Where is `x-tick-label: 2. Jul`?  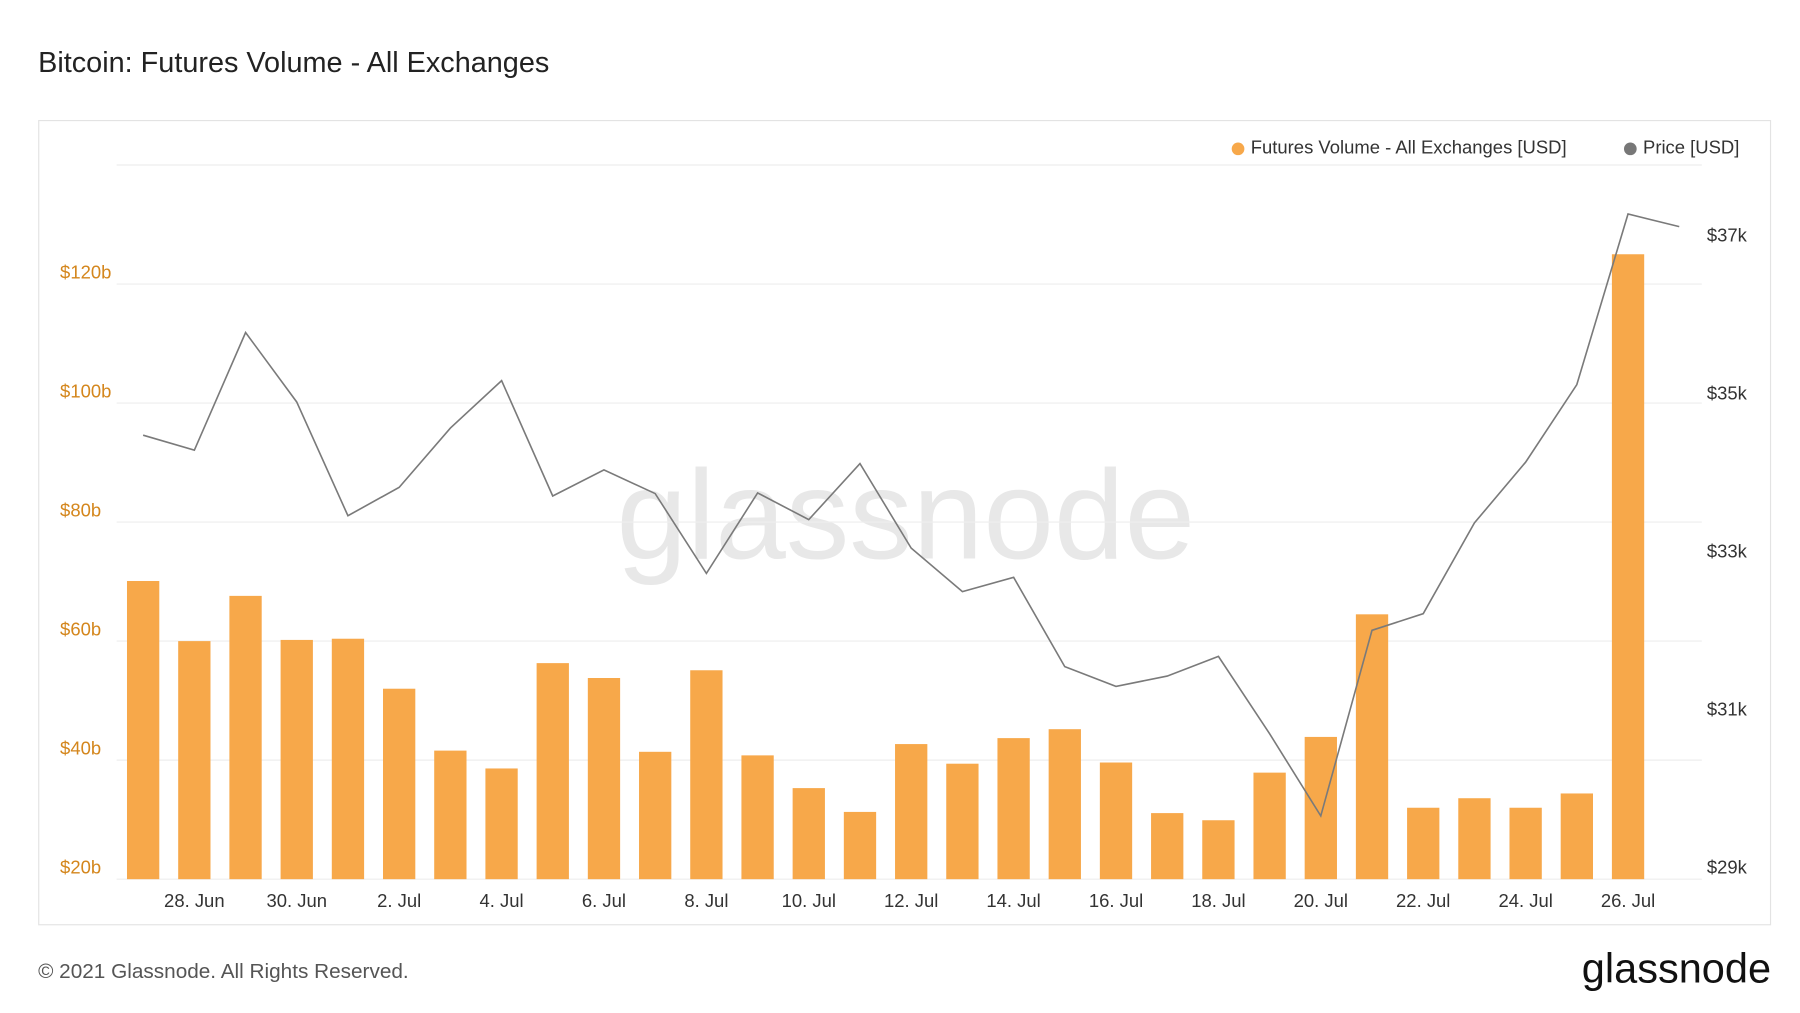
x-tick-label: 2. Jul is located at coordinates (399, 900).